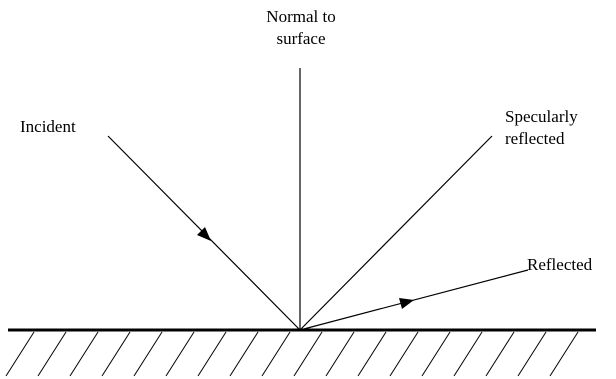  Describe the element at coordinates (301, 28) in the screenshot. I see `normal-label: Normal to surface` at that location.